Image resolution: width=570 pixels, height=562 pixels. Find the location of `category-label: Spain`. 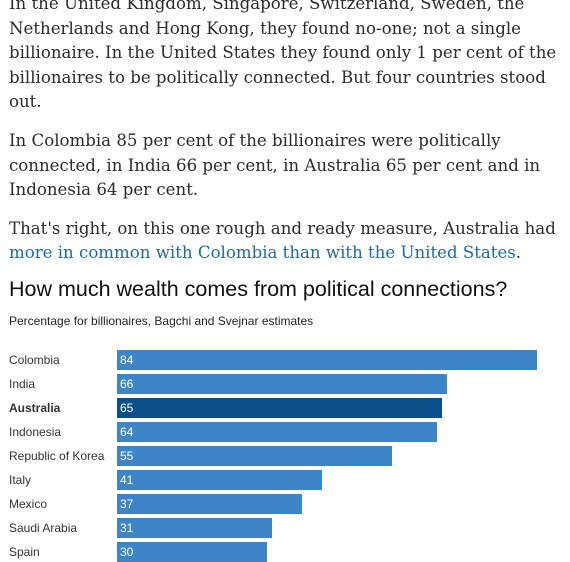

category-label: Spain is located at coordinates (24, 552).